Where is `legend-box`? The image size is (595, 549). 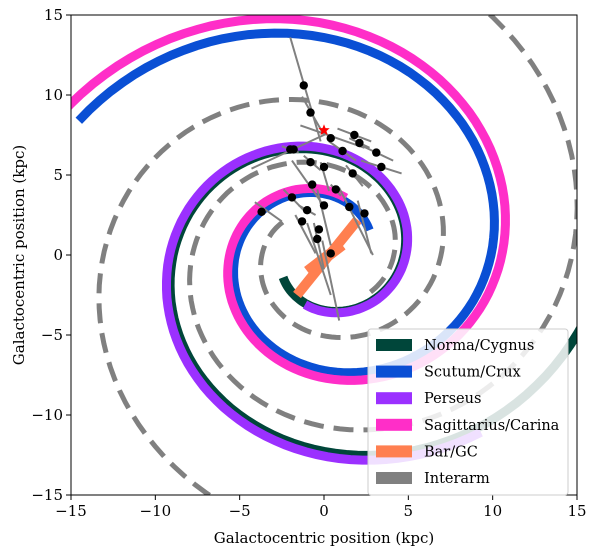 legend-box is located at coordinates (468, 412).